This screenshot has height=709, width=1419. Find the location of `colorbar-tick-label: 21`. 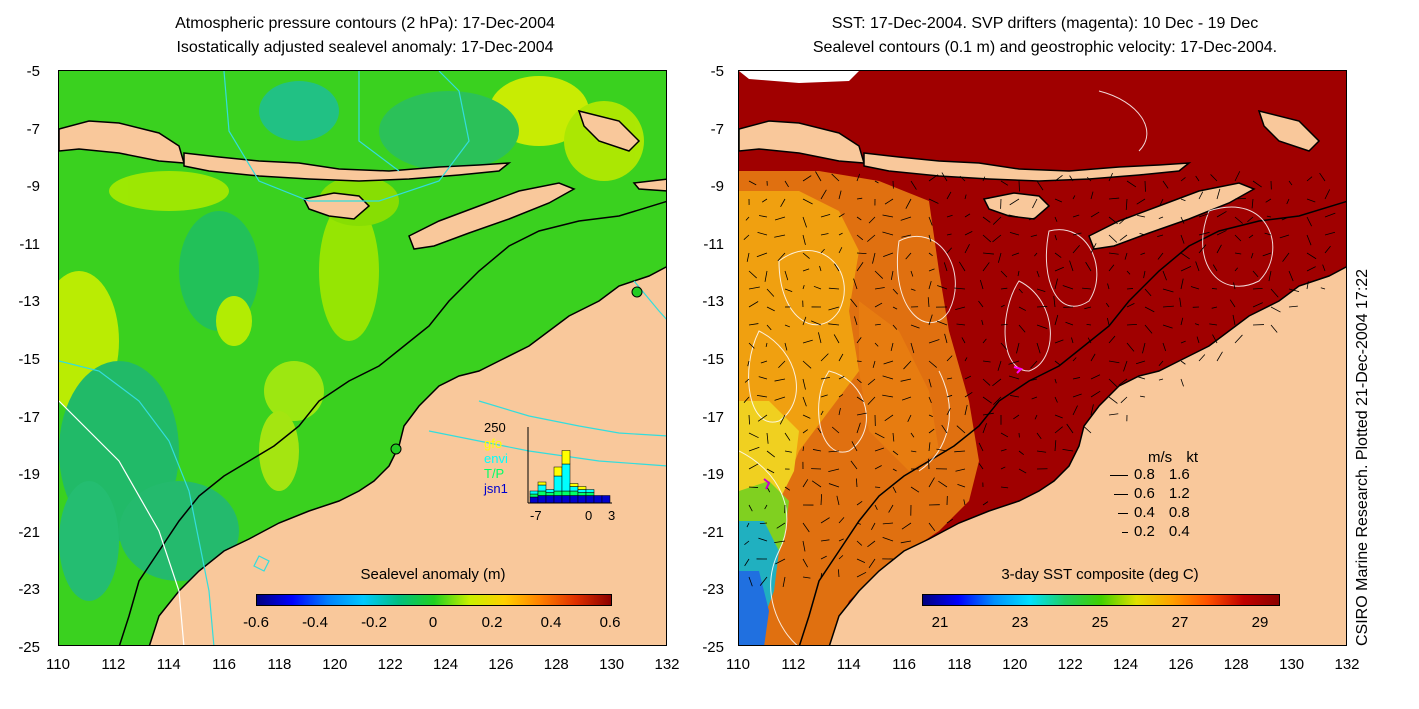

colorbar-tick-label: 21 is located at coordinates (940, 622).